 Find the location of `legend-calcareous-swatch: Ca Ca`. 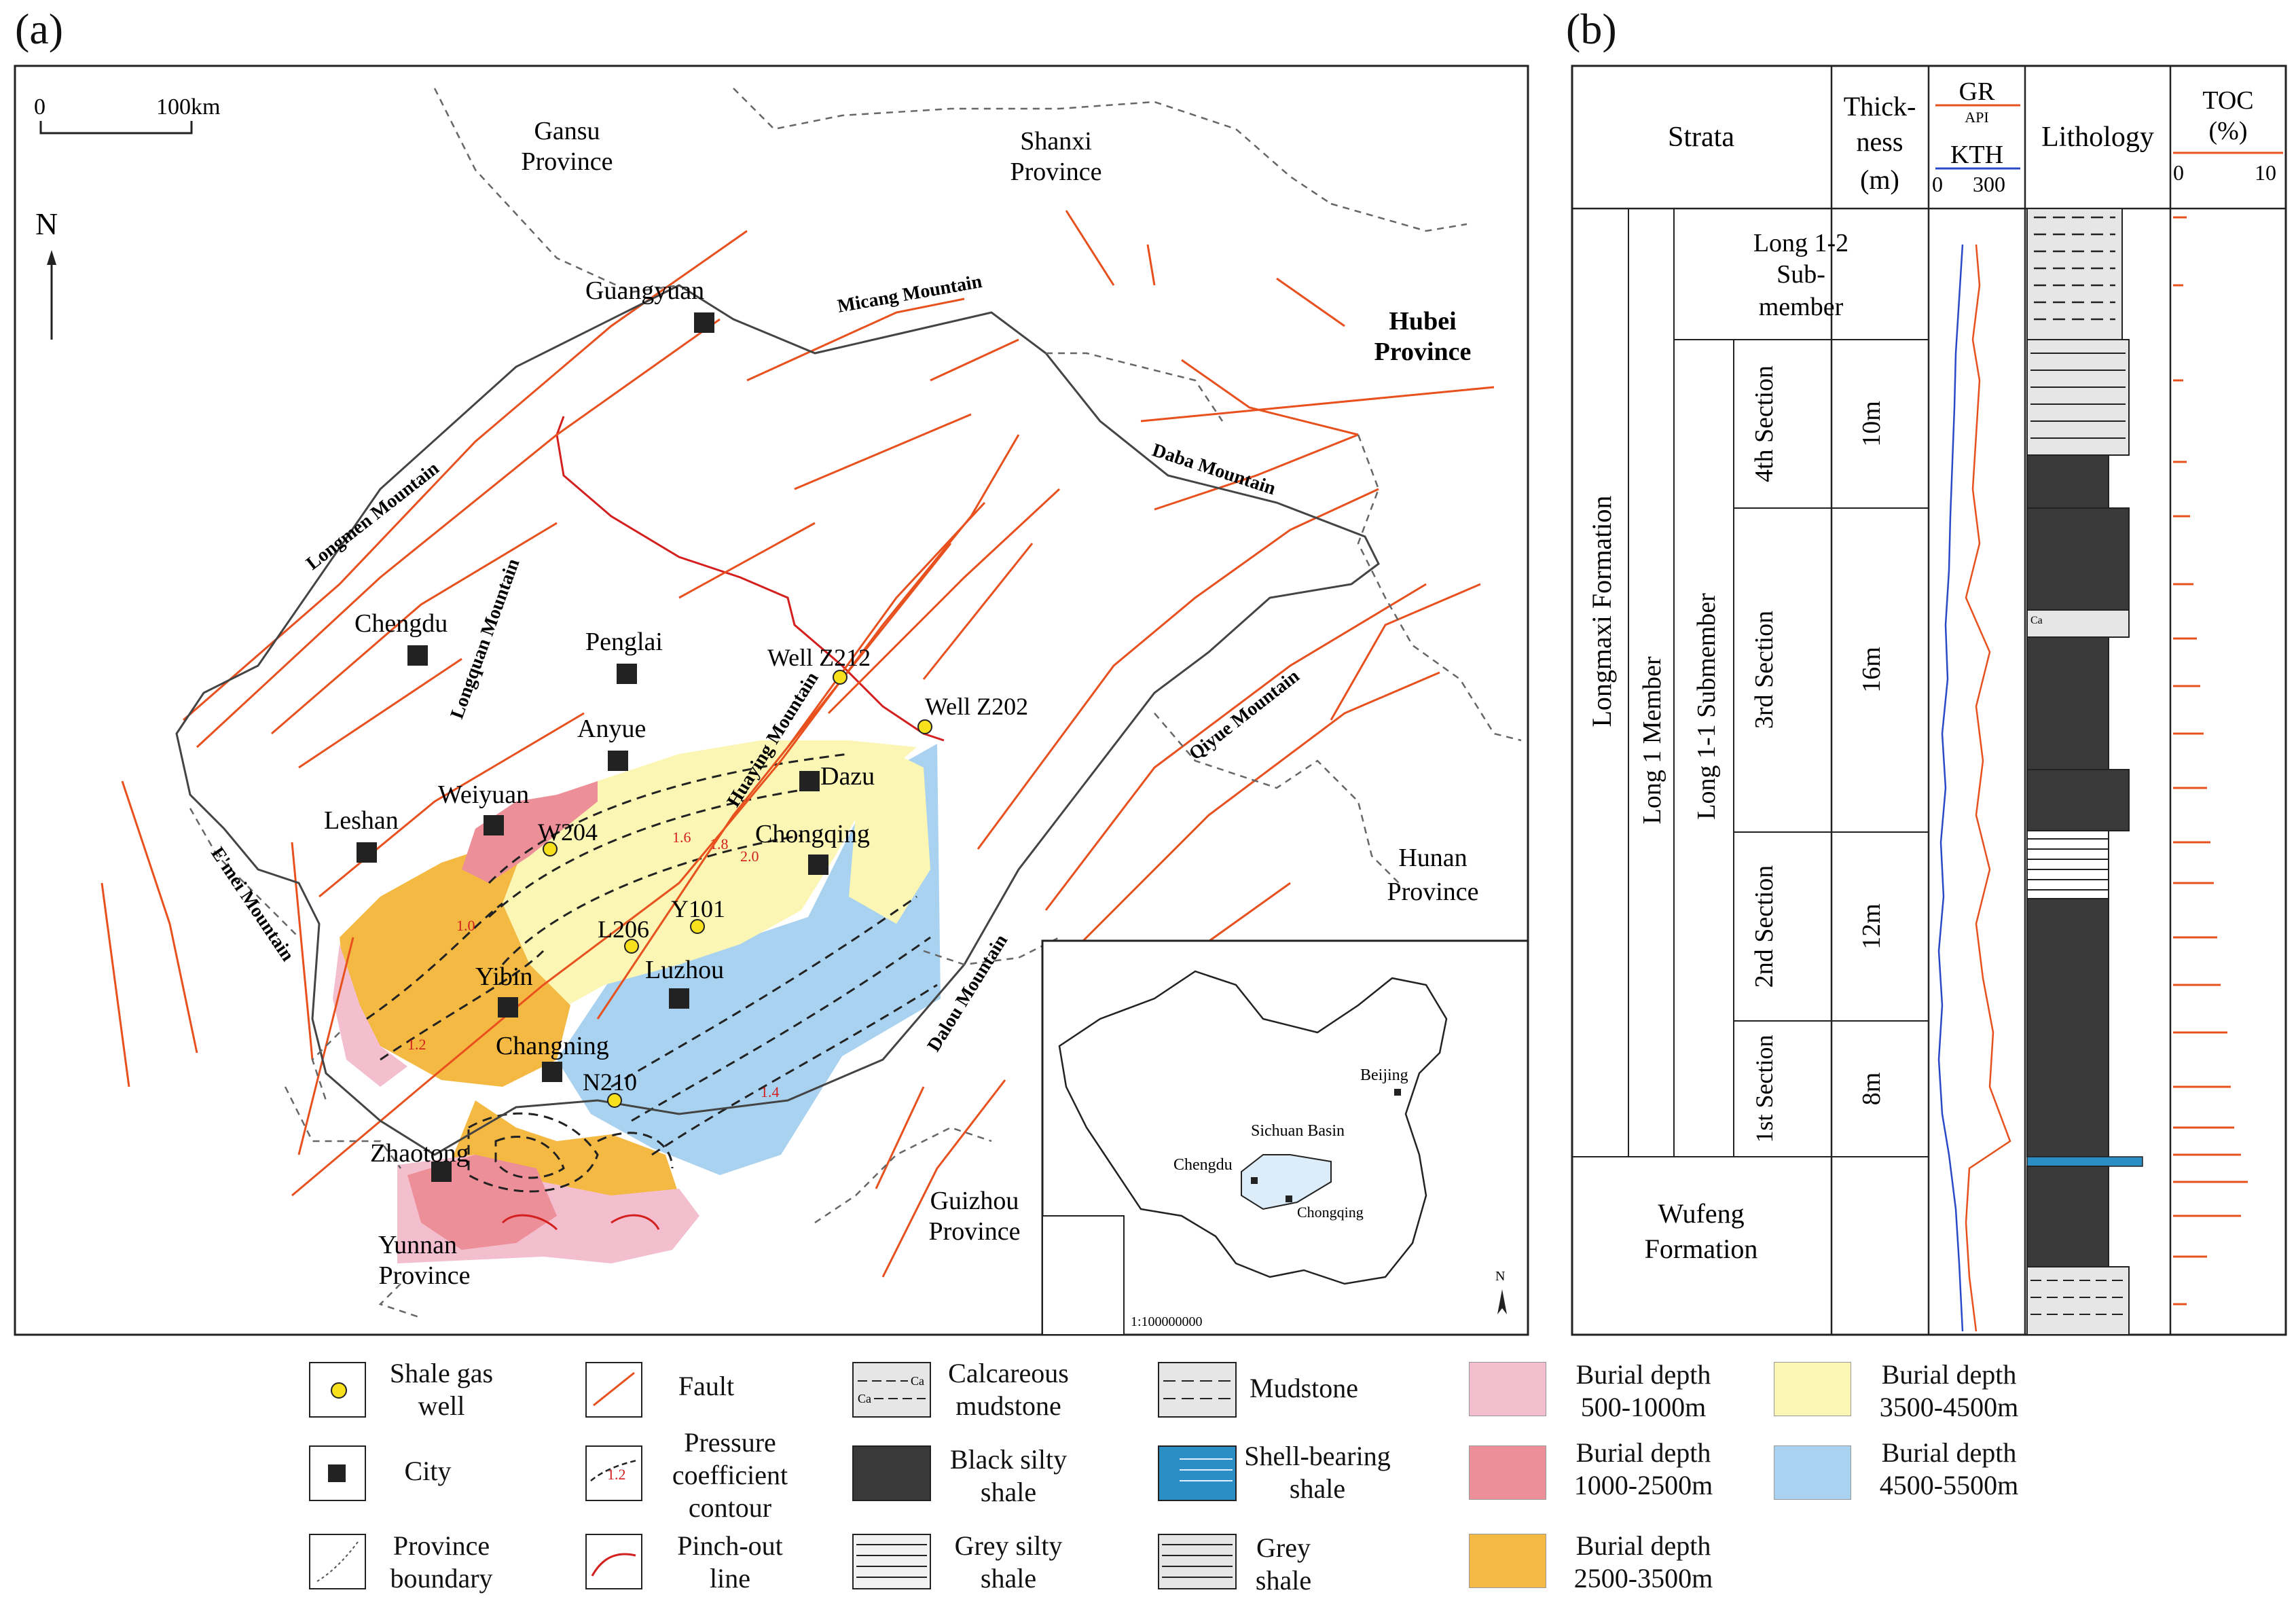

legend-calcareous-swatch: Ca Ca is located at coordinates (891, 1390).